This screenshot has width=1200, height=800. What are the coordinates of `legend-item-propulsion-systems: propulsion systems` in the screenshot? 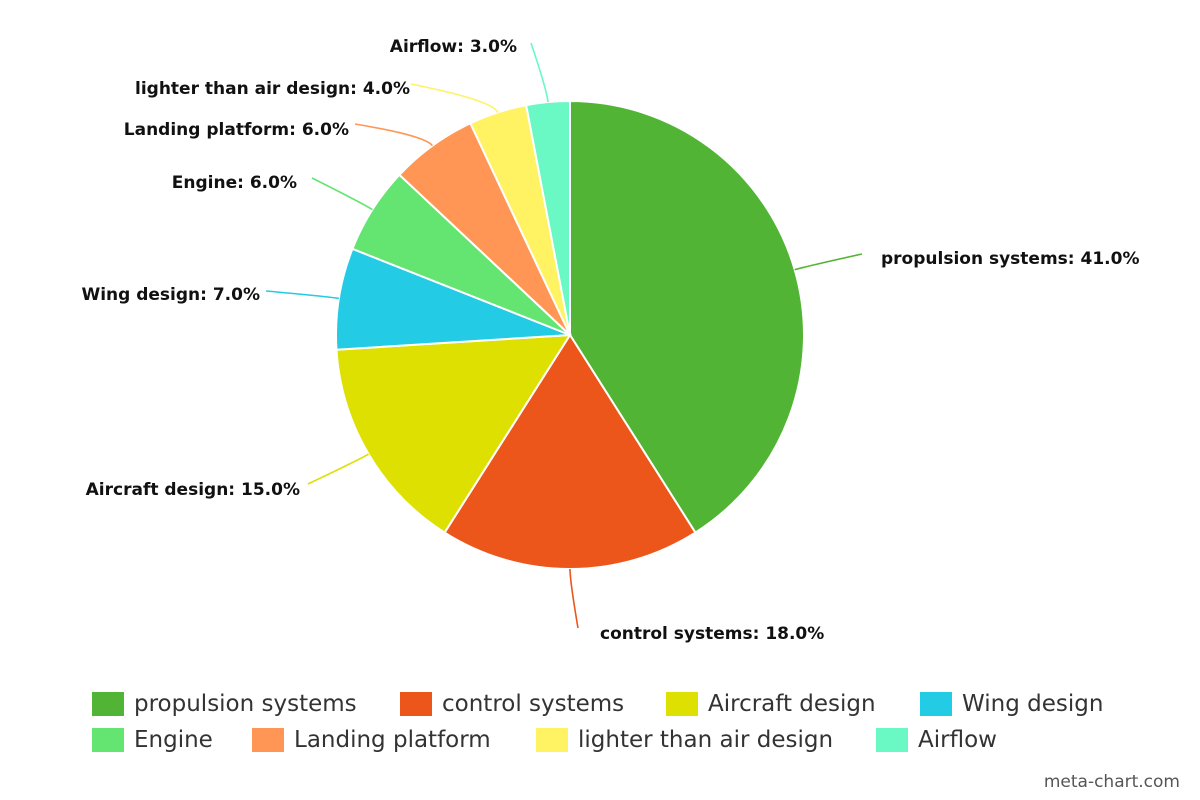 It's located at (246, 704).